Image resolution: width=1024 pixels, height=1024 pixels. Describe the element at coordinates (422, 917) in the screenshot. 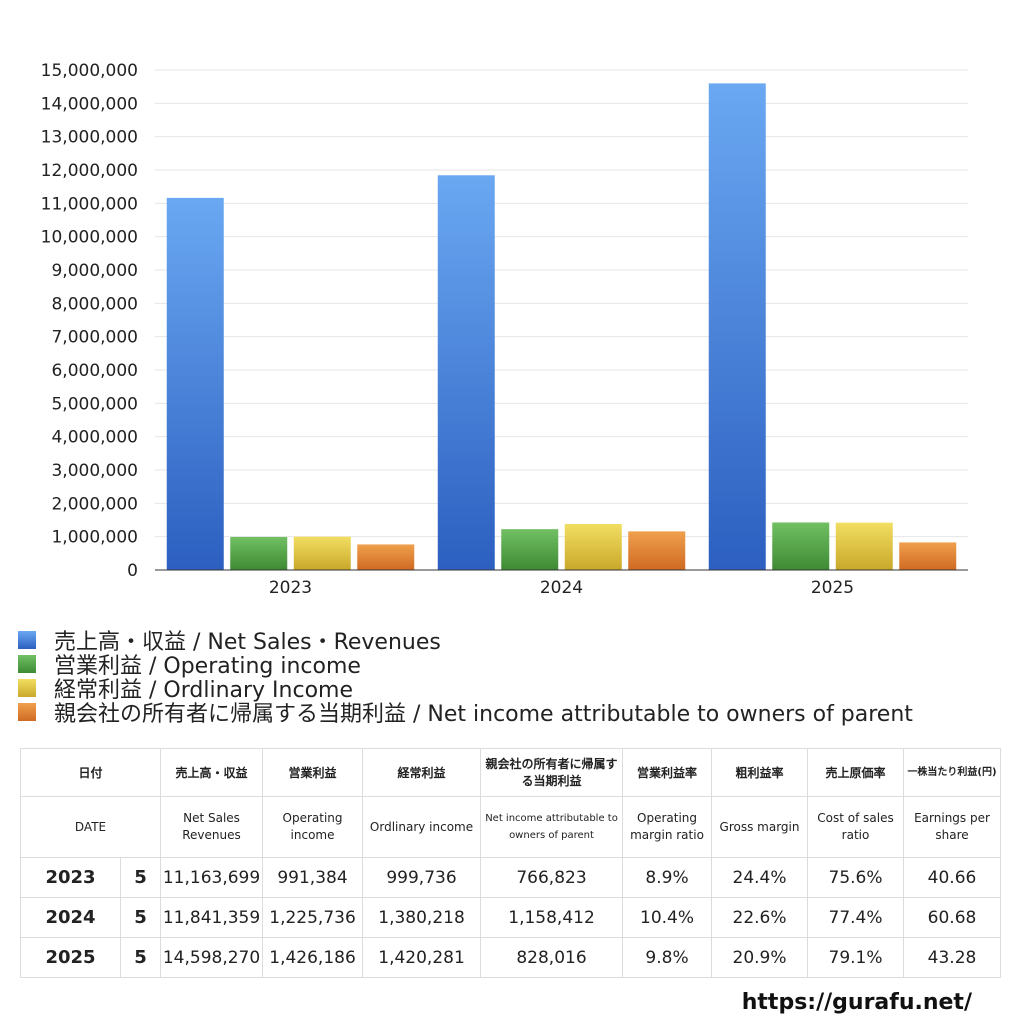

I see `cell-ordinary-income: 1,380,218` at that location.